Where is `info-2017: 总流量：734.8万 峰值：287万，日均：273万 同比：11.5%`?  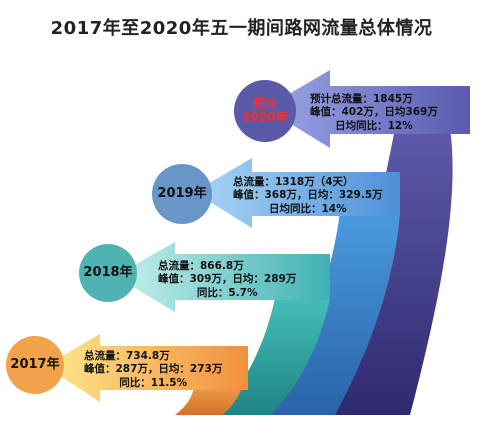 info-2017: 总流量：734.8万 峰值：287万，日均：273万 同比：11.5% is located at coordinates (153, 370).